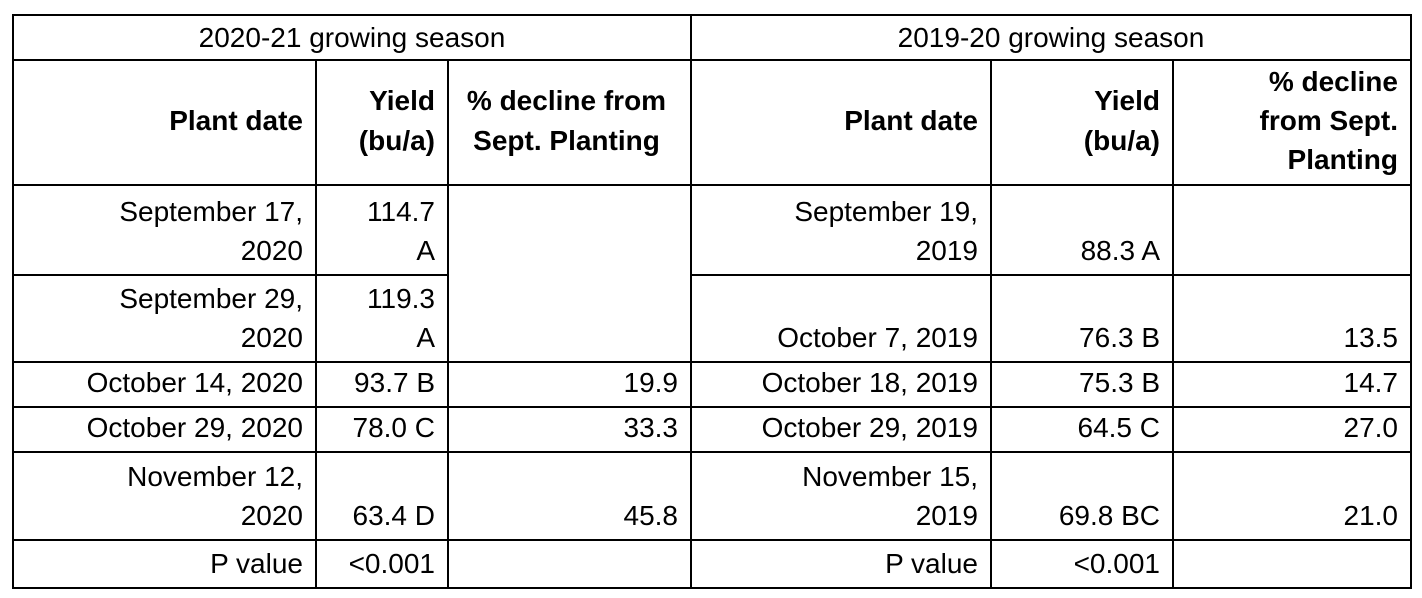 The width and height of the screenshot is (1422, 598). What do you see at coordinates (1292, 384) in the screenshot?
I see `decline-cell: 14.7` at bounding box center [1292, 384].